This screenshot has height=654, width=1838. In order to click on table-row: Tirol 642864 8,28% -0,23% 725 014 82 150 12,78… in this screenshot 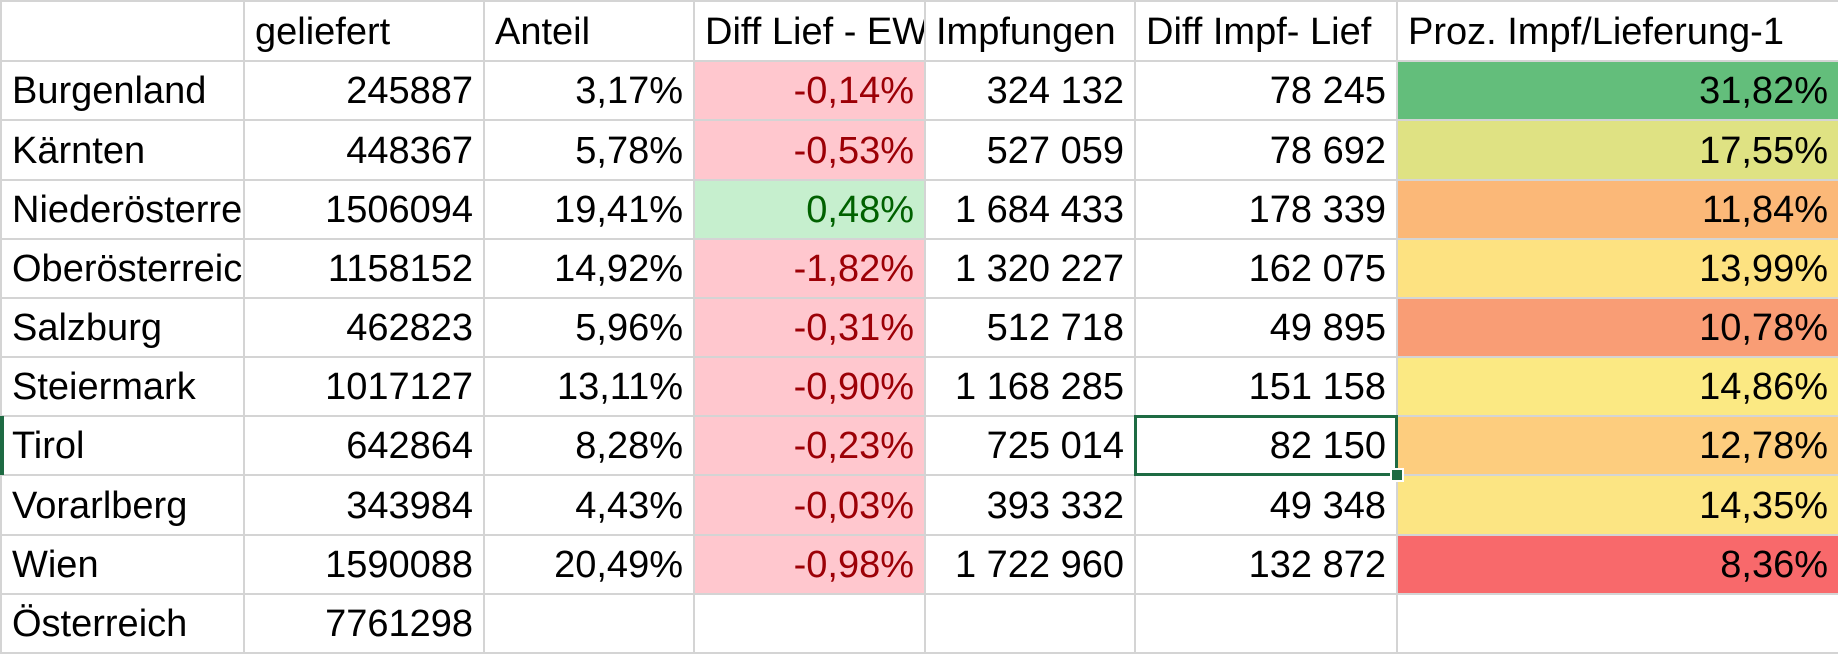, I will do `click(919, 446)`.